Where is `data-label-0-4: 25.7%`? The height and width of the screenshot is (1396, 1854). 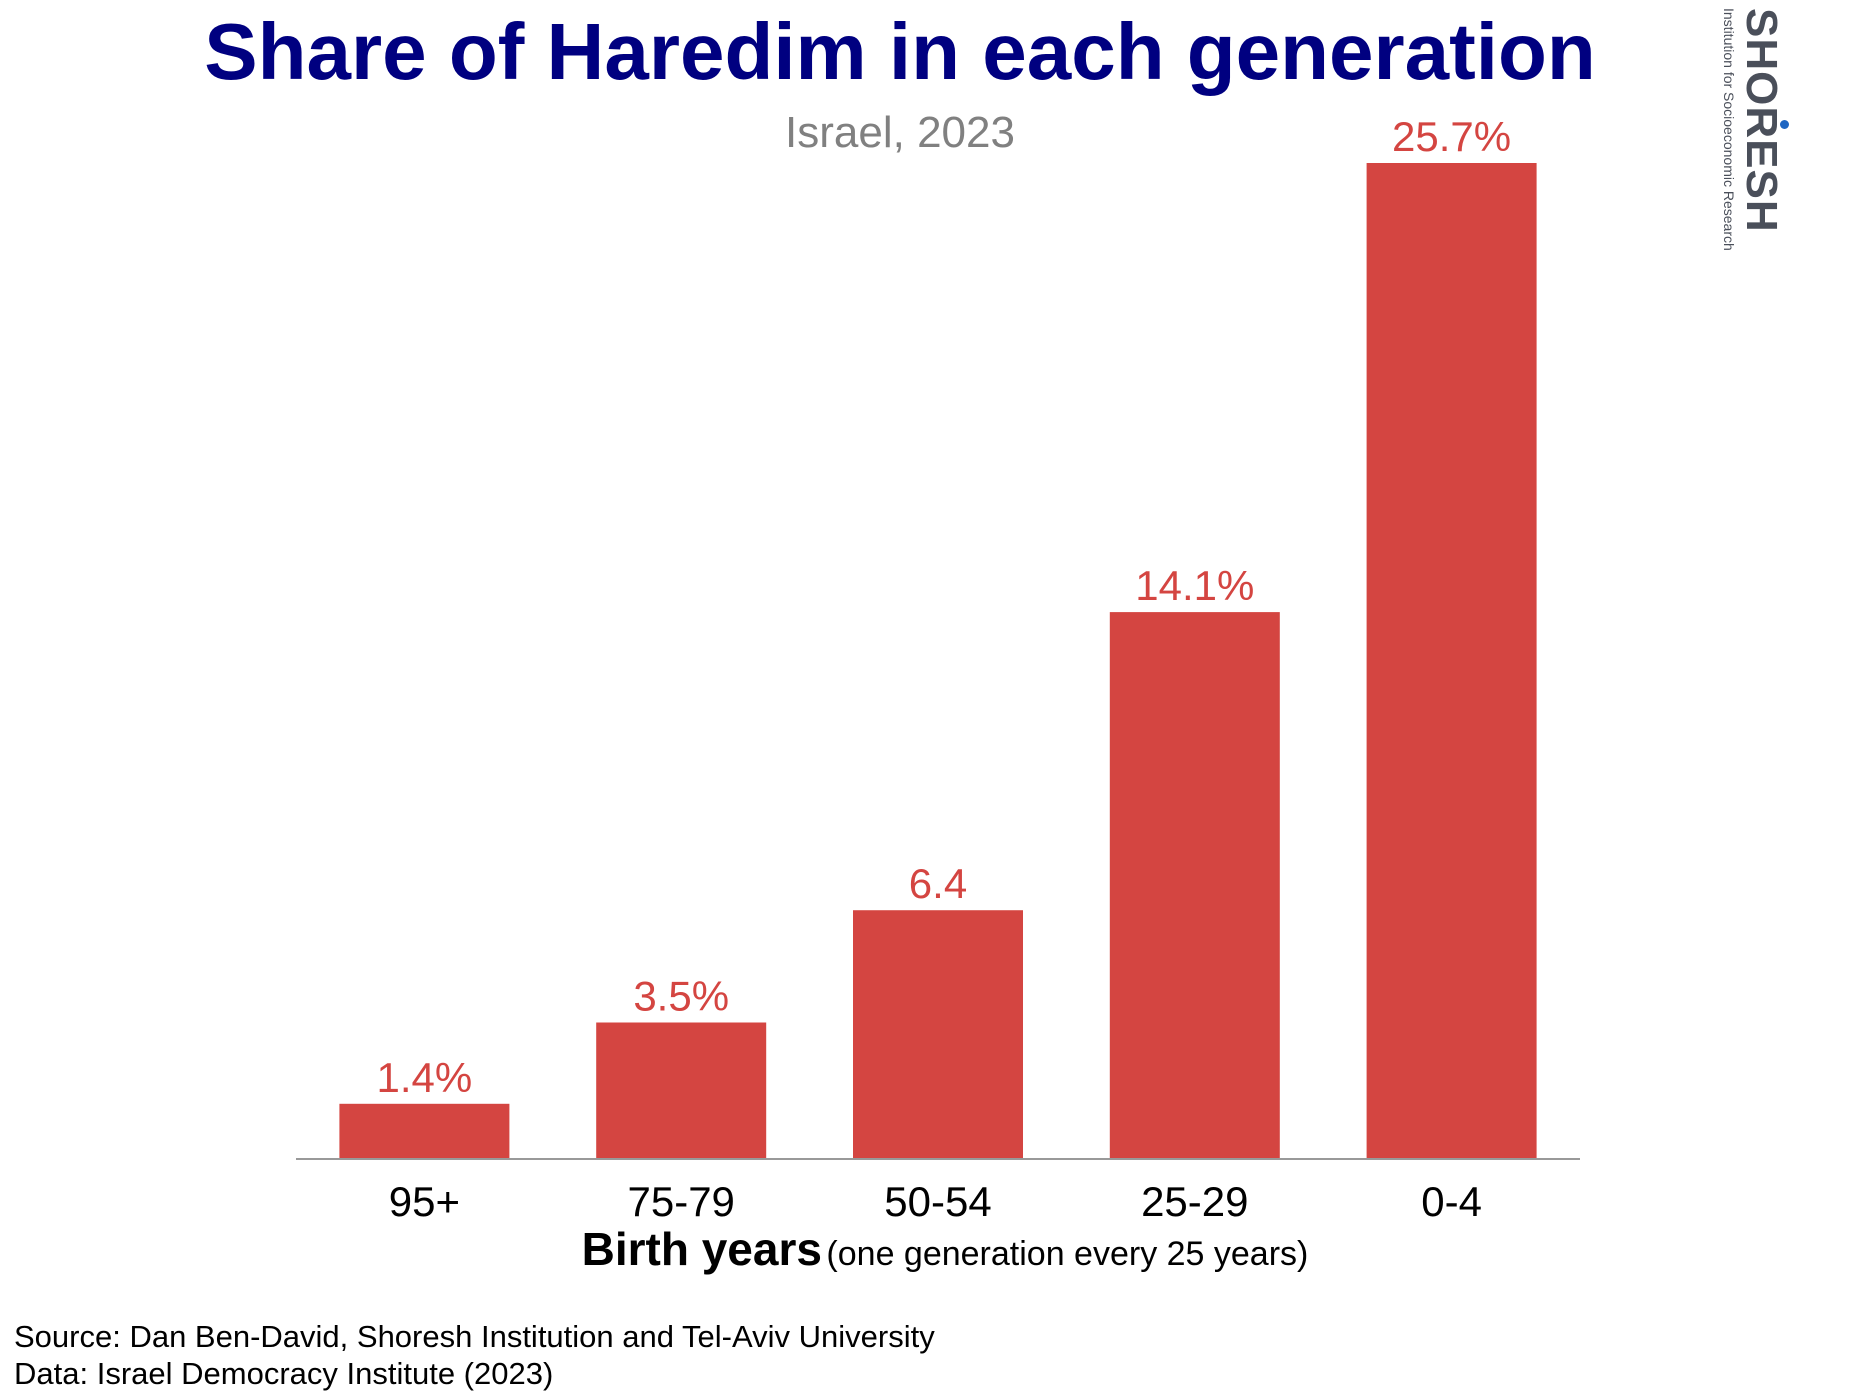
data-label-0-4: 25.7% is located at coordinates (1451, 136).